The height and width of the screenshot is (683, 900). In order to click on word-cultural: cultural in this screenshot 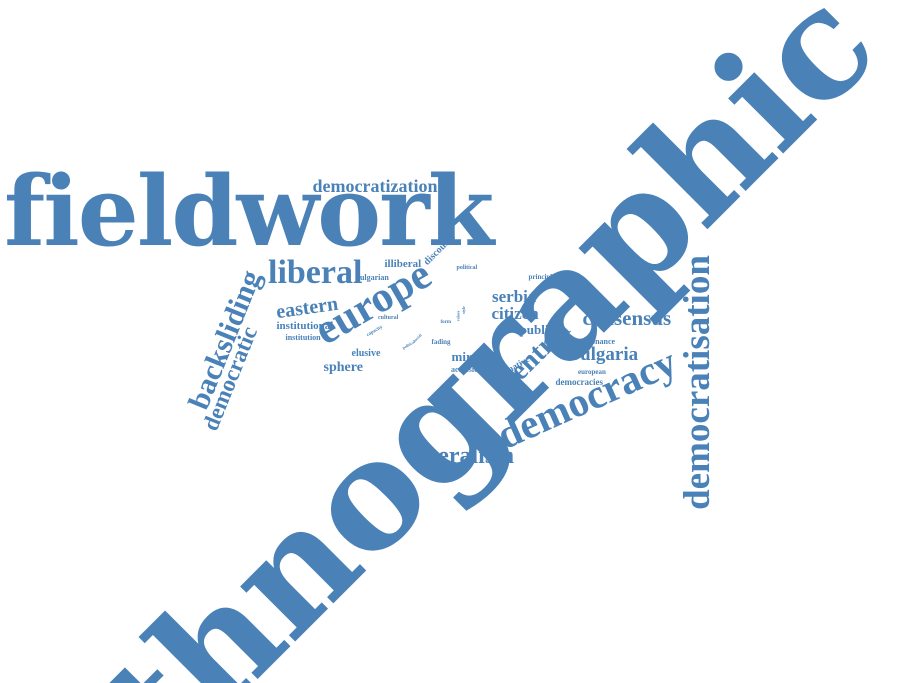, I will do `click(388, 318)`.